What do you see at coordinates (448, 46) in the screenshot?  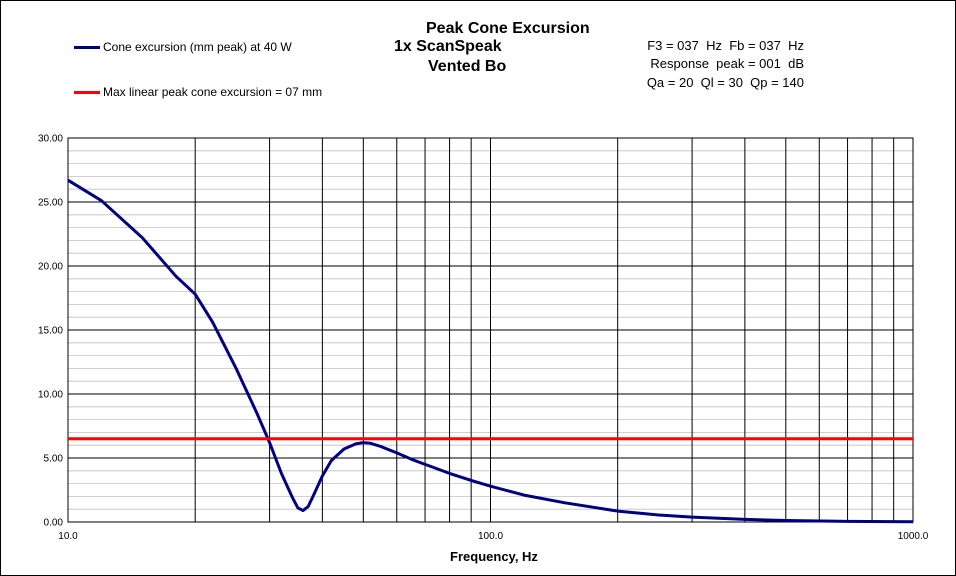 I see `chart-subtitle-speaker: 1x ScanSpeak` at bounding box center [448, 46].